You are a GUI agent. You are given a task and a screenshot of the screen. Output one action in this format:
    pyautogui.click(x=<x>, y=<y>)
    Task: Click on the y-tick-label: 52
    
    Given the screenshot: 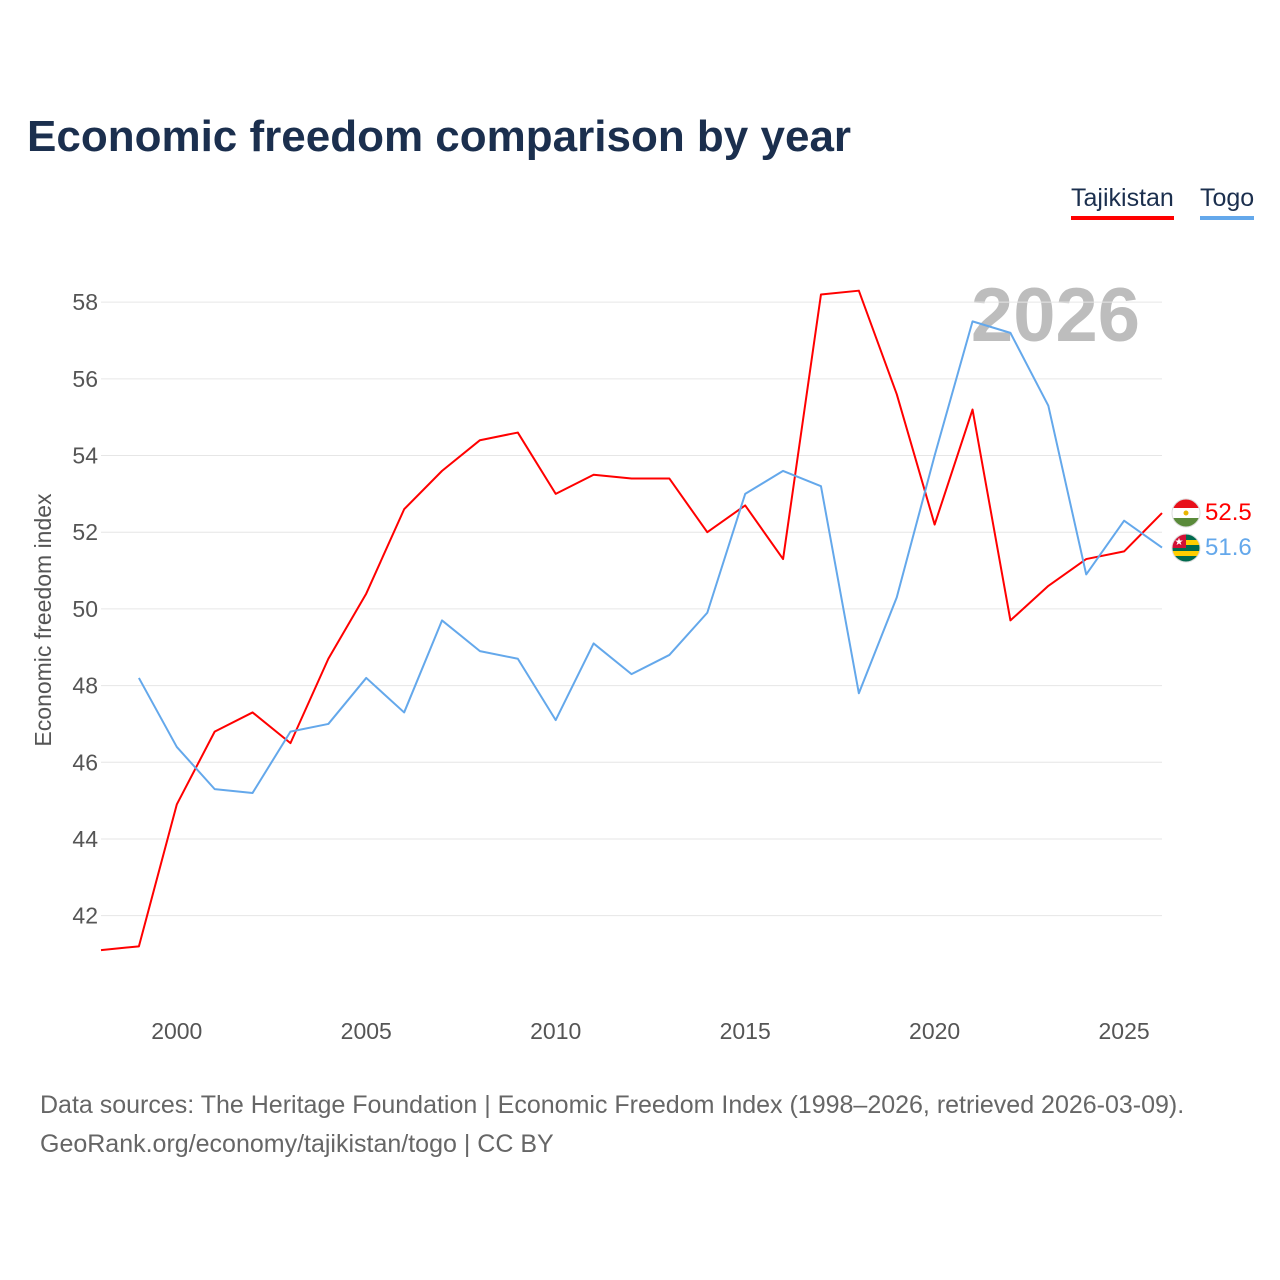 What is the action you would take?
    pyautogui.click(x=85, y=532)
    